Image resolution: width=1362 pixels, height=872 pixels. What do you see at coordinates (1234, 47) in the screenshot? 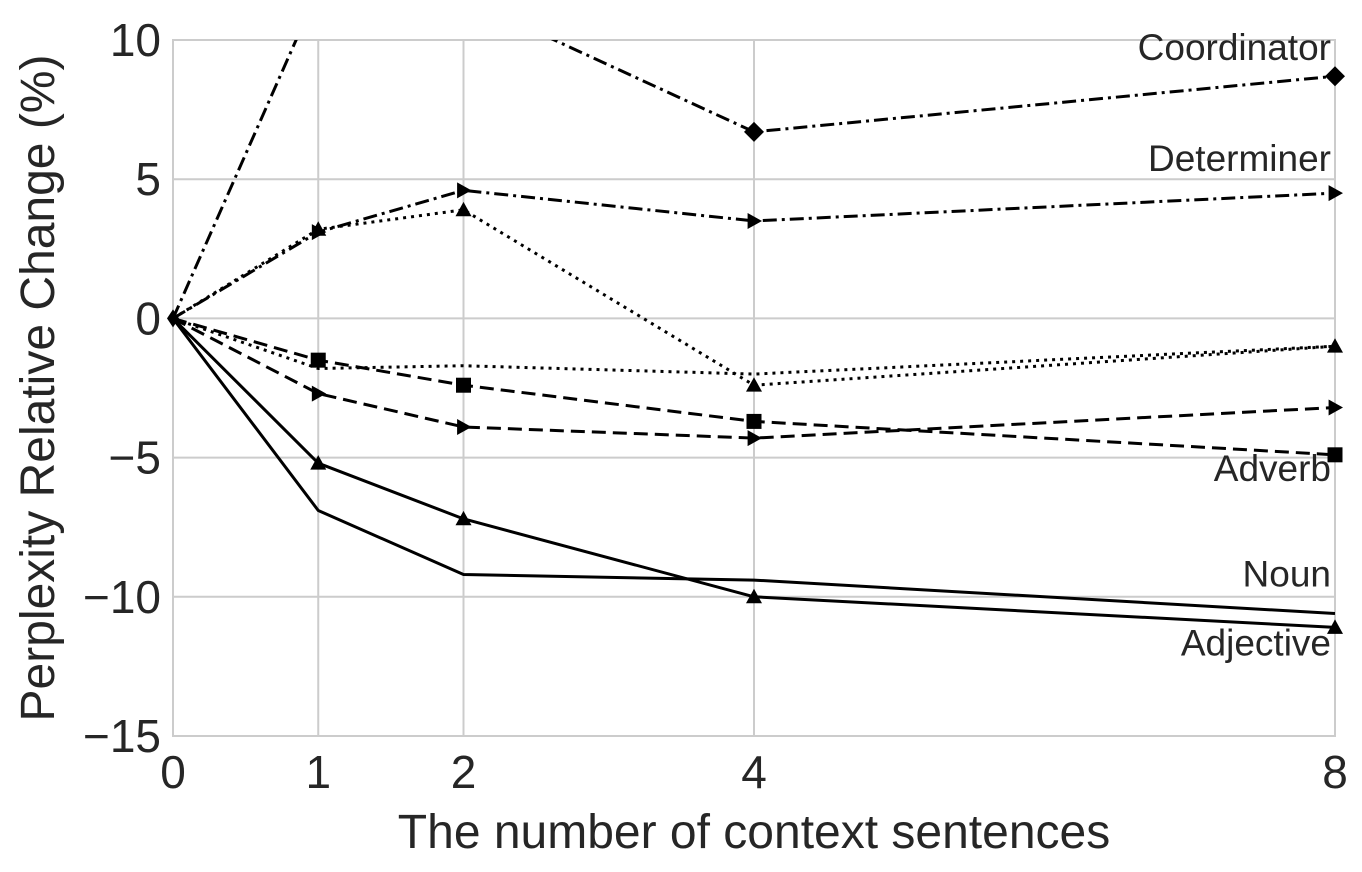
I see `series-label: Coordinator` at bounding box center [1234, 47].